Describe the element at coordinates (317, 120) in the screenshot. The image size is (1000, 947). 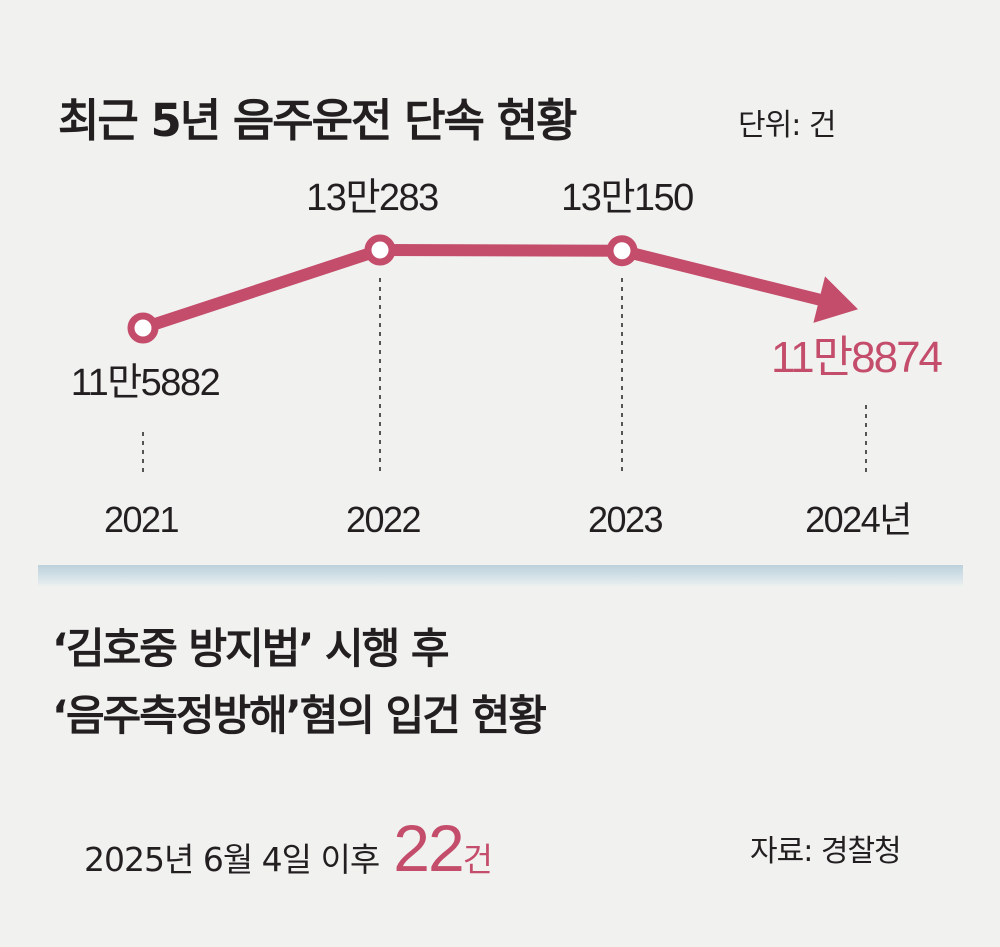
I see `chart-title: 최근 5년 음주운전 단속 현황` at that location.